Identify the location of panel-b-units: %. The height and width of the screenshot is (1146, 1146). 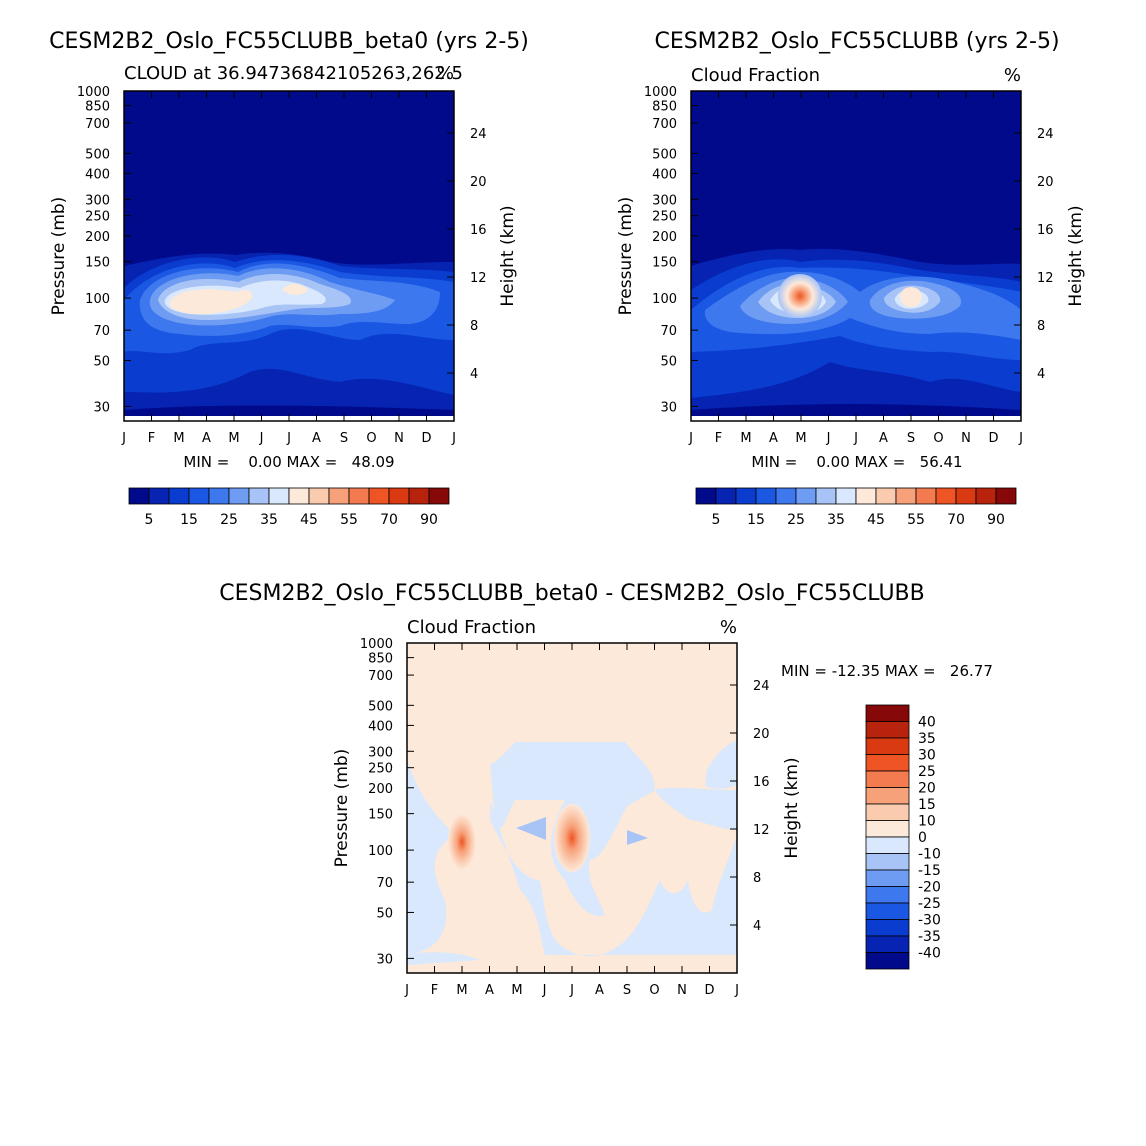
(1012, 75).